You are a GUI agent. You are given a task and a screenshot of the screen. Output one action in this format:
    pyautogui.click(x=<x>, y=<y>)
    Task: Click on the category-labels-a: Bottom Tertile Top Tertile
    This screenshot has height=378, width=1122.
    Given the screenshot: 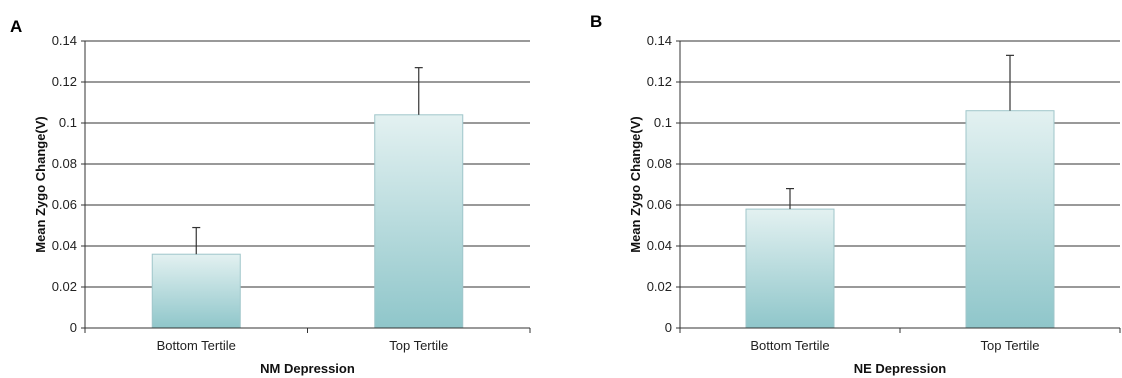 What is the action you would take?
    pyautogui.click(x=303, y=345)
    